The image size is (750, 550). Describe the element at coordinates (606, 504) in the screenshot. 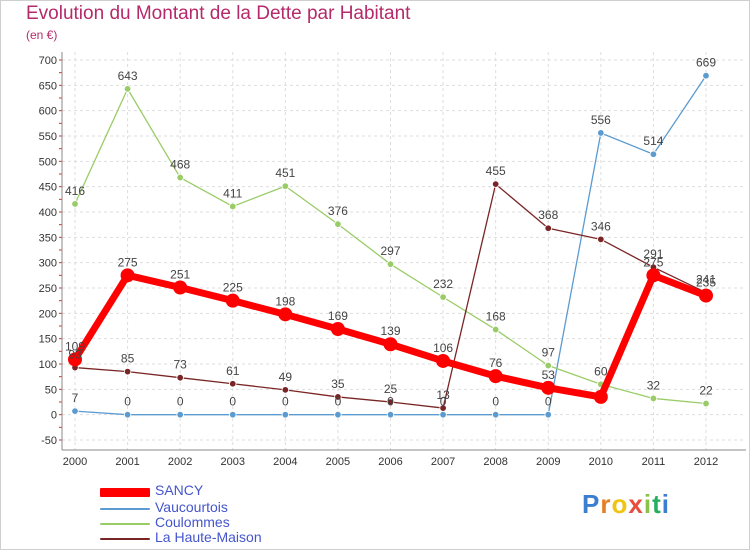

I see `logo-letter: r` at that location.